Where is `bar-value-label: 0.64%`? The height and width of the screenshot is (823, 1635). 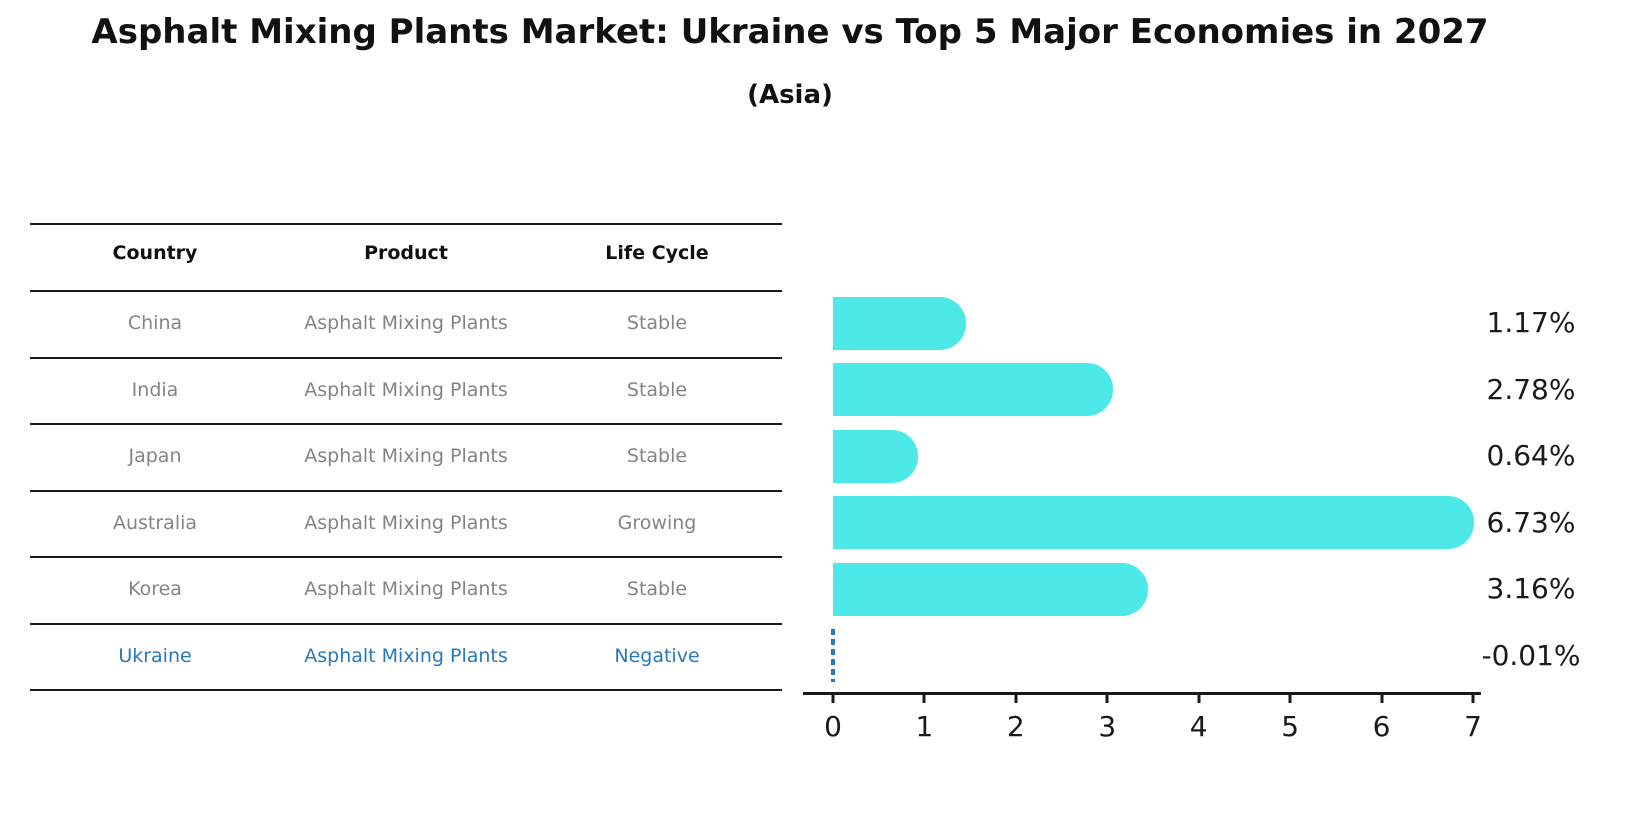 bar-value-label: 0.64% is located at coordinates (1531, 456).